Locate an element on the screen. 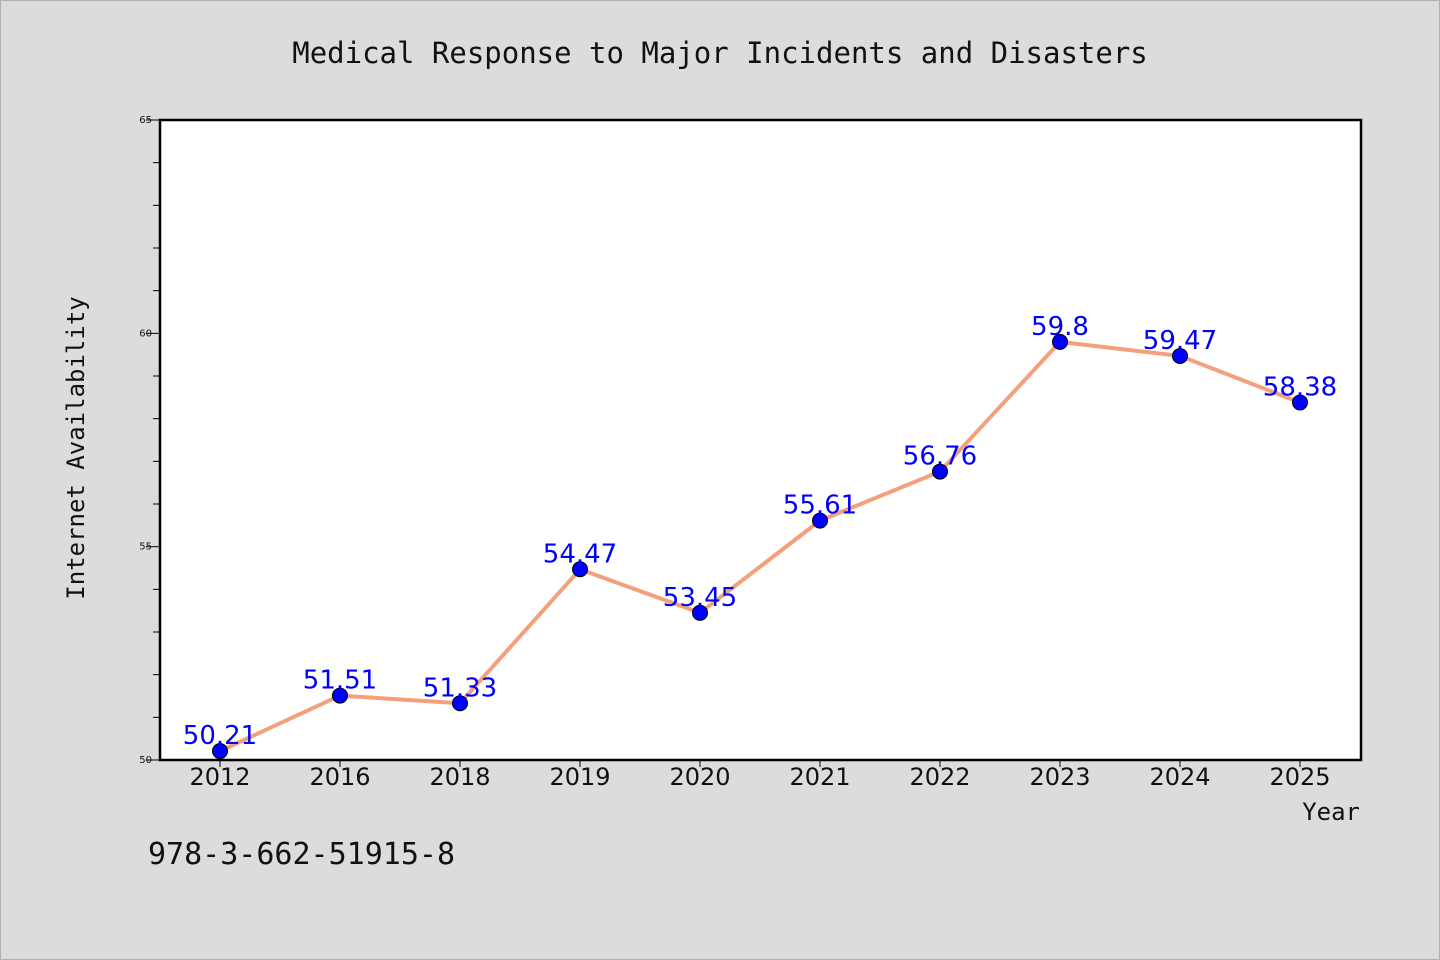  data-label: 50.21 is located at coordinates (220, 736).